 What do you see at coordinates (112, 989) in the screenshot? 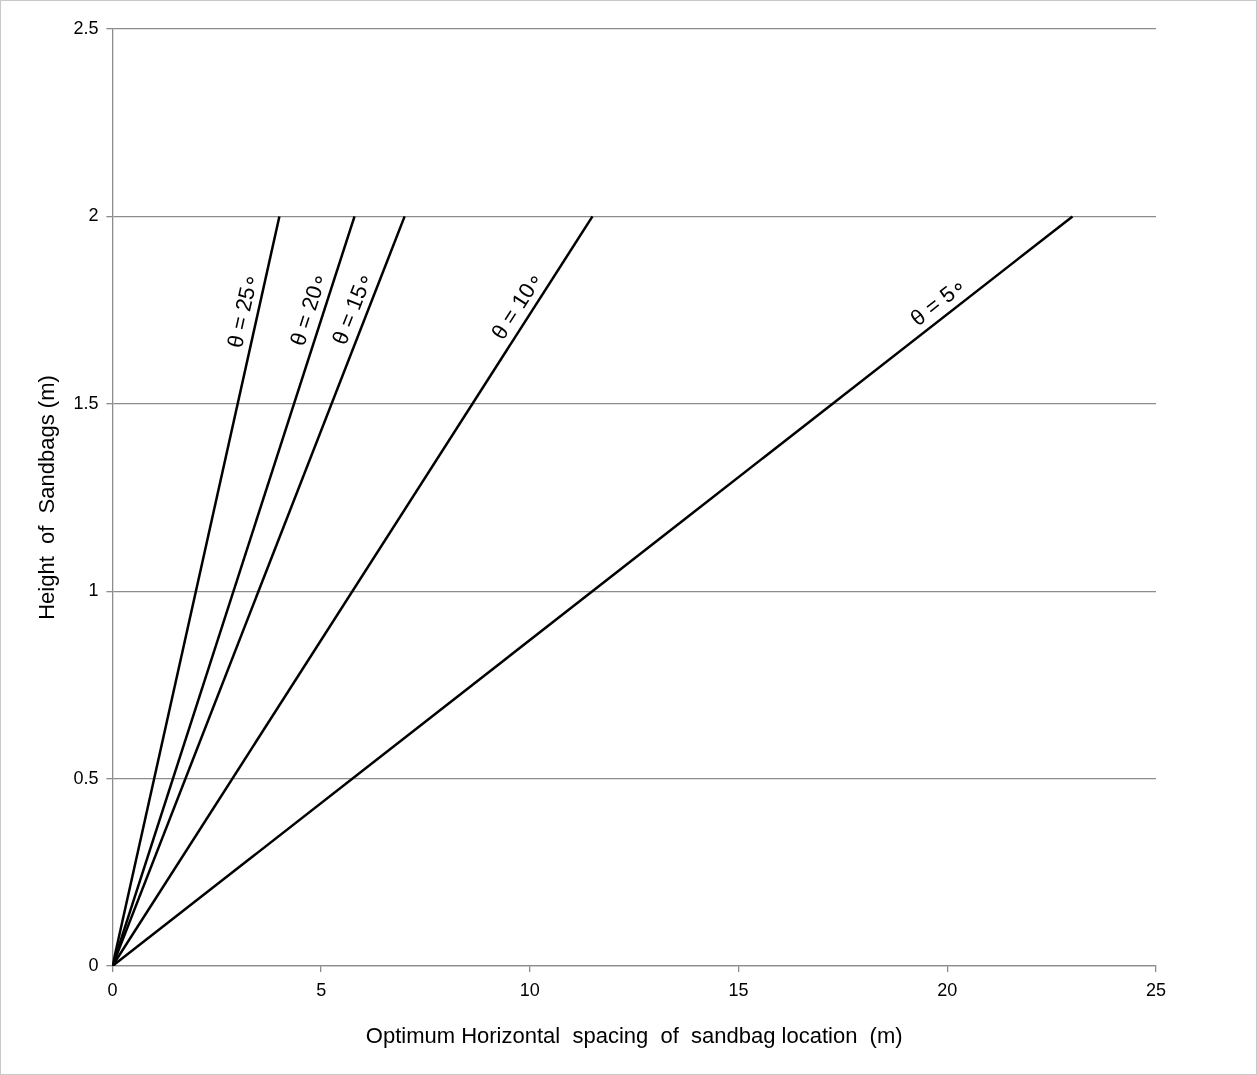
I see `x-tick-label: 0` at bounding box center [112, 989].